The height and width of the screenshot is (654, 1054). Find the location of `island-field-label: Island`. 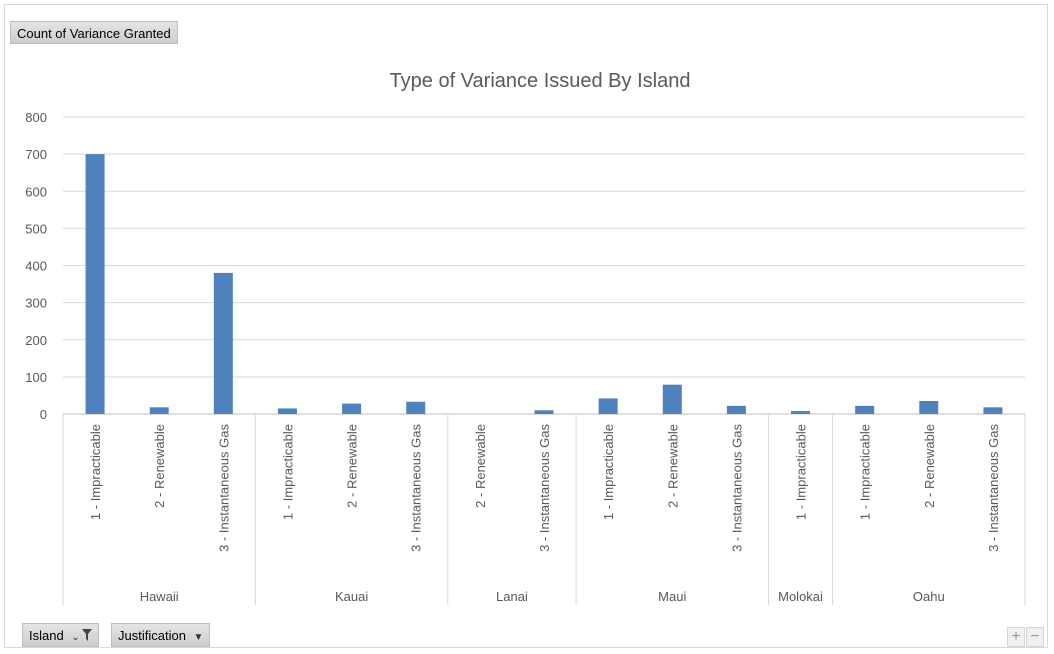

island-field-label: Island is located at coordinates (46, 635).